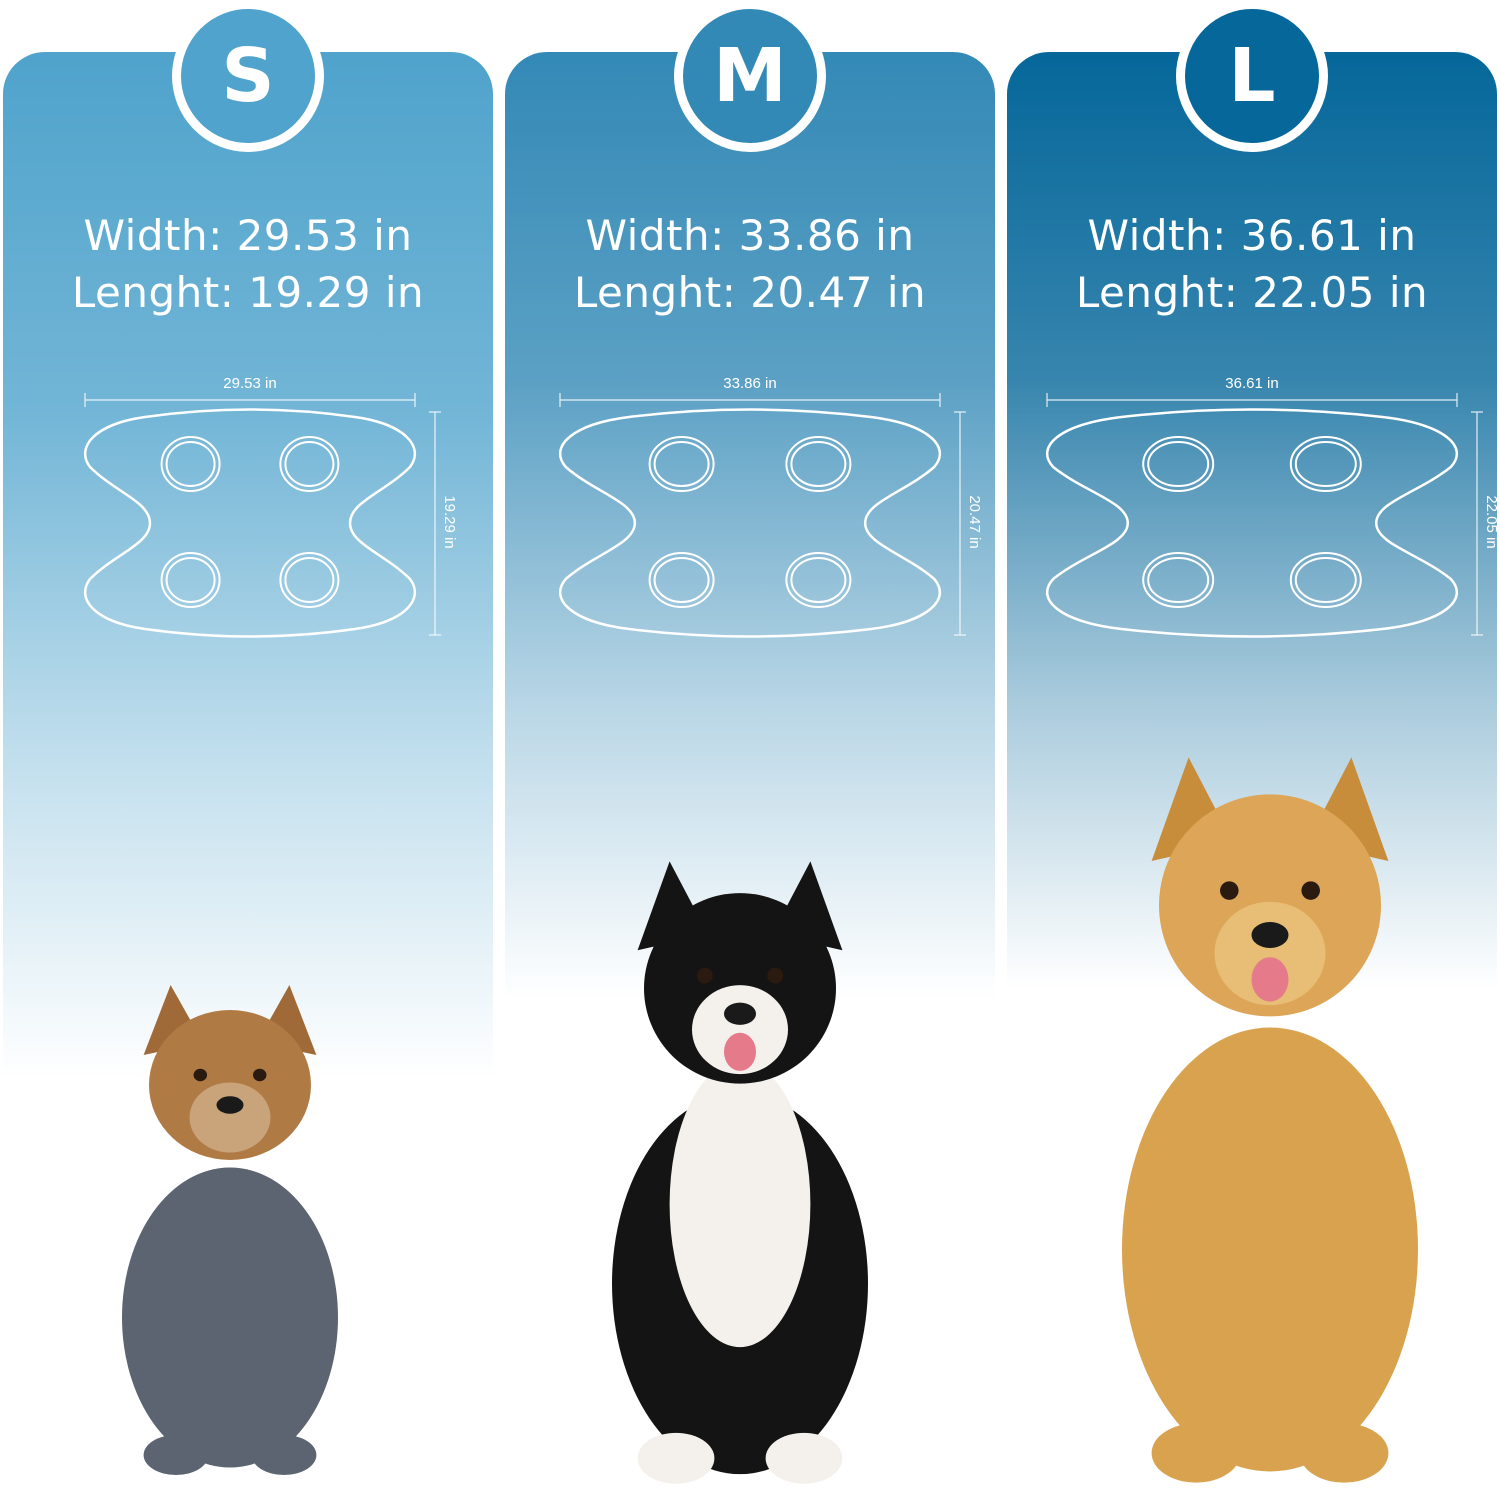 This screenshot has width=1500, height=1500. Describe the element at coordinates (248, 264) in the screenshot. I see `dimensions-text: Width: 29.53 in Lenght: 19.29 in` at that location.